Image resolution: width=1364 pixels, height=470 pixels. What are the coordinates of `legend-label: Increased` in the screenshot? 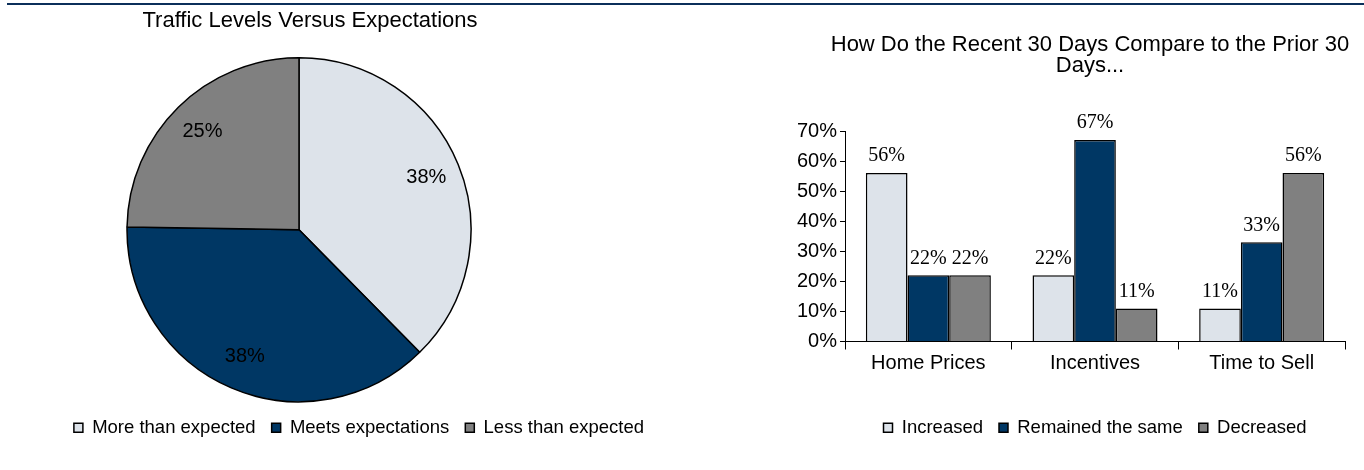 It's located at (942, 426).